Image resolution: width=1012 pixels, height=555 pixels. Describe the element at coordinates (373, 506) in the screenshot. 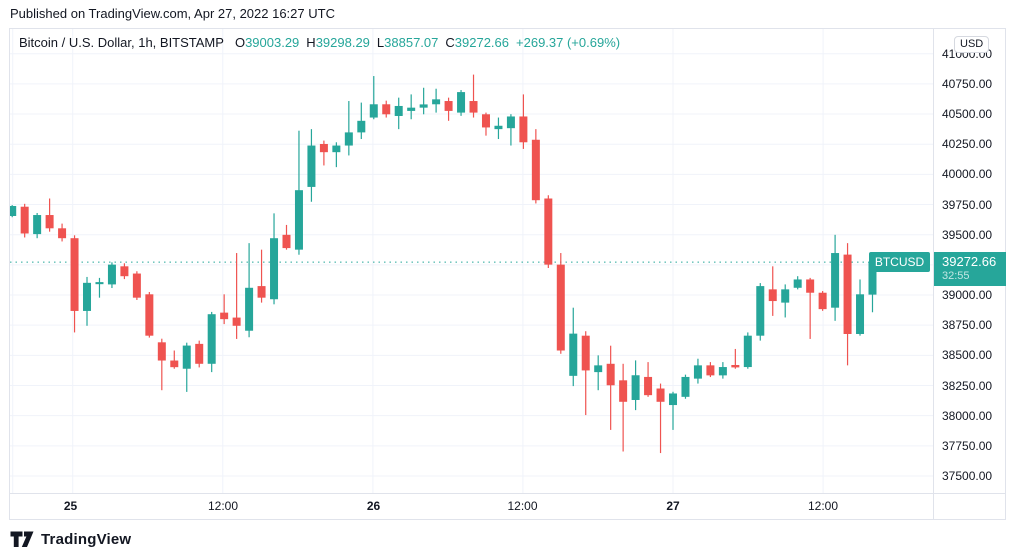

I see `time-axis-day-label: 26` at that location.